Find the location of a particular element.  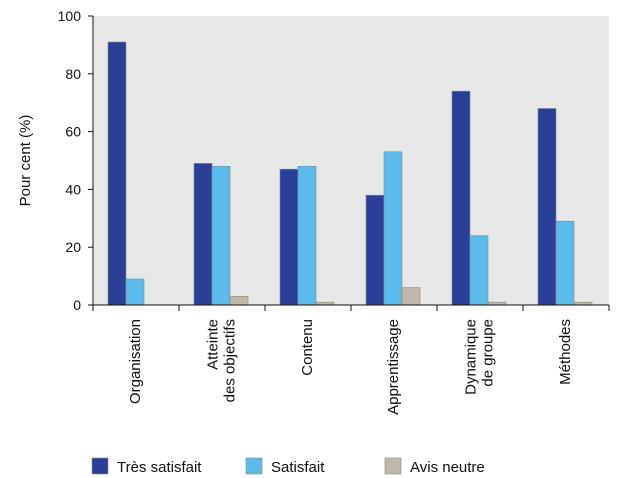

y-tick-label: 60 is located at coordinates (73, 132).